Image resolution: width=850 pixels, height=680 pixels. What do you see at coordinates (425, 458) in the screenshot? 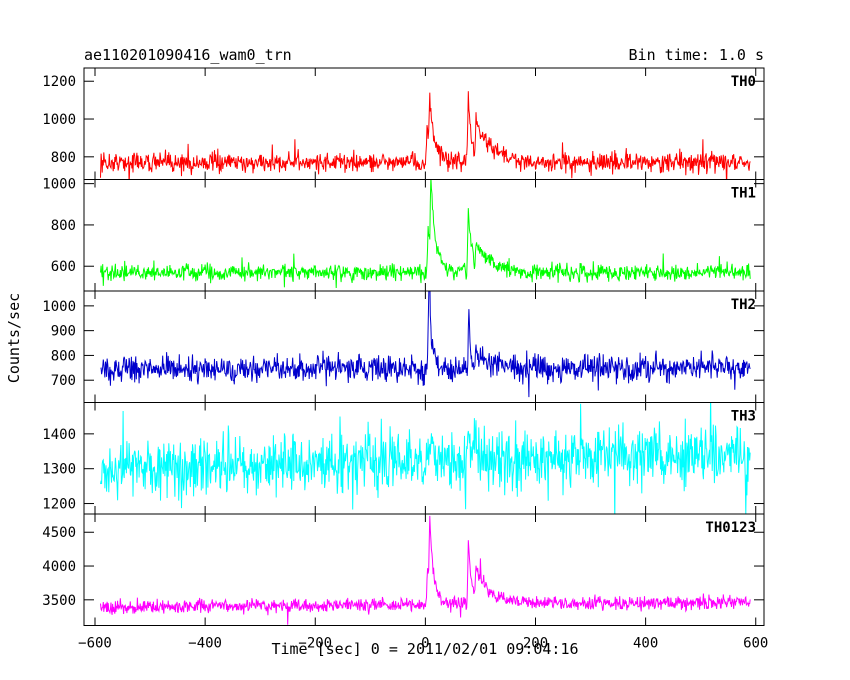
I see `series-th3` at bounding box center [425, 458].